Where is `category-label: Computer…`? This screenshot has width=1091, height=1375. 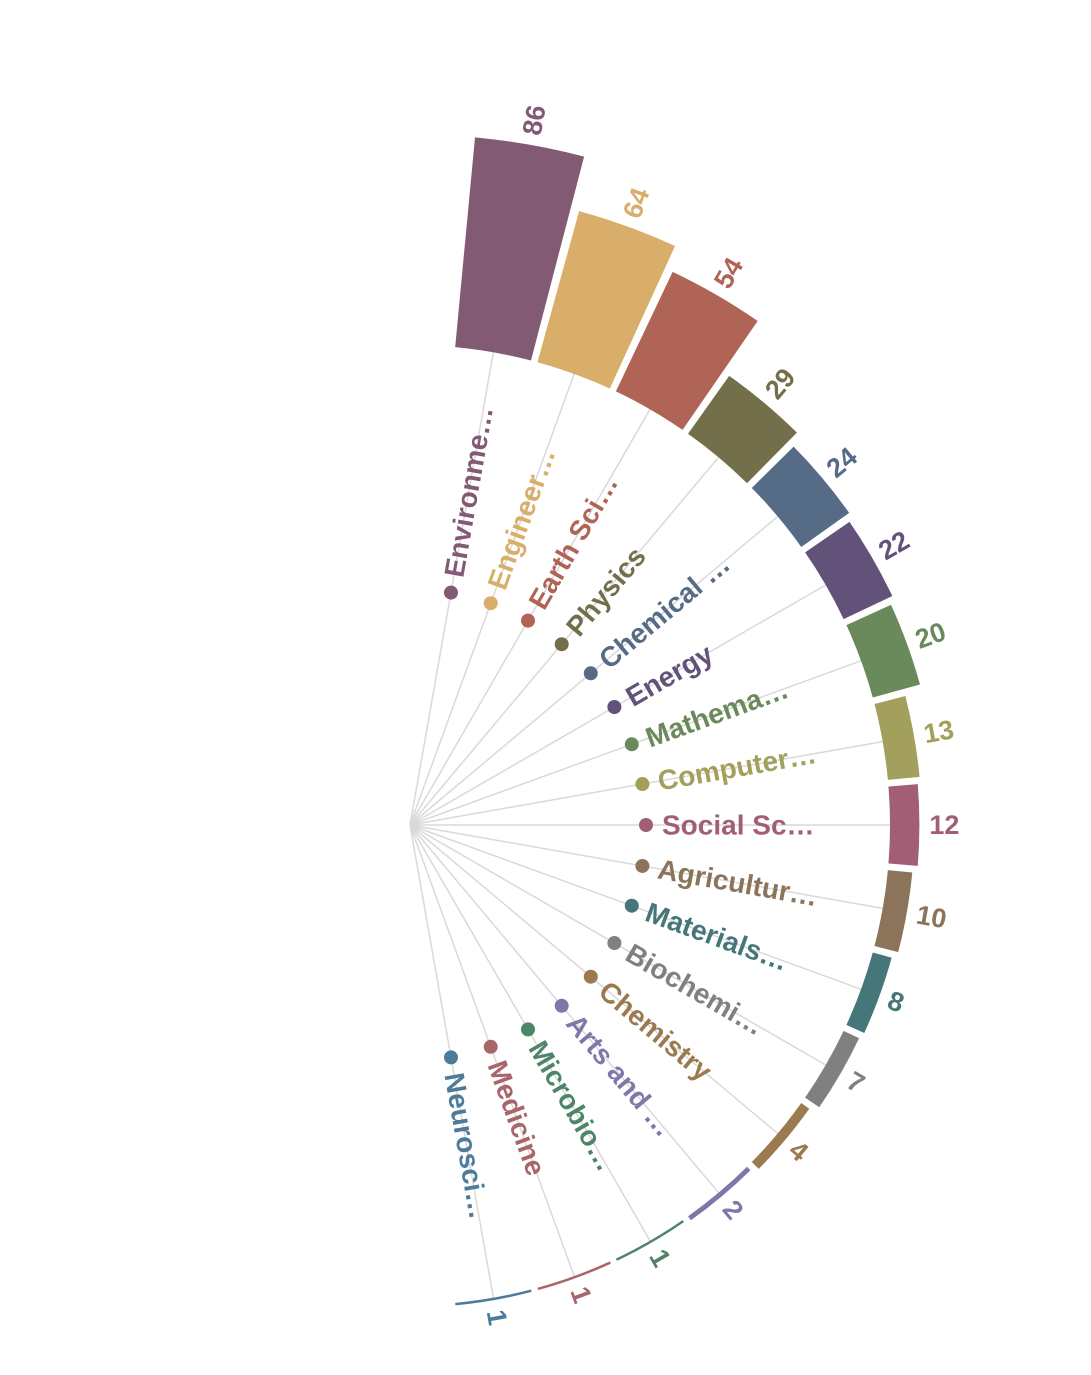
category-label: Computer… is located at coordinates (736, 767).